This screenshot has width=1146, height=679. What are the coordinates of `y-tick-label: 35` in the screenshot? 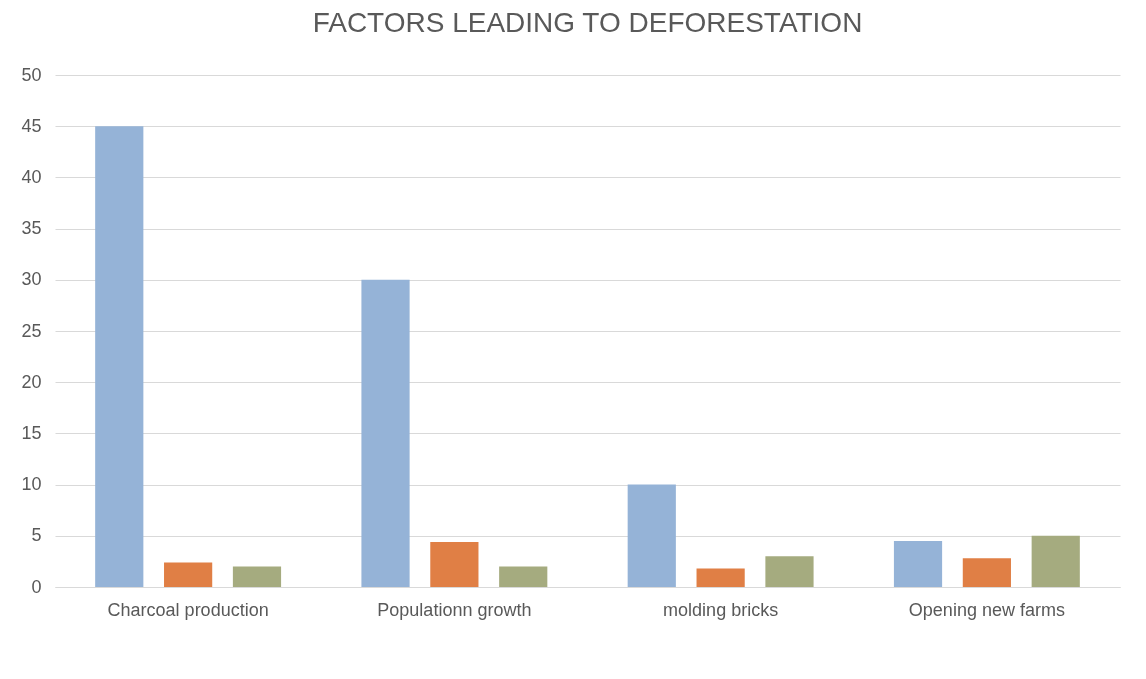 It's located at (31, 228).